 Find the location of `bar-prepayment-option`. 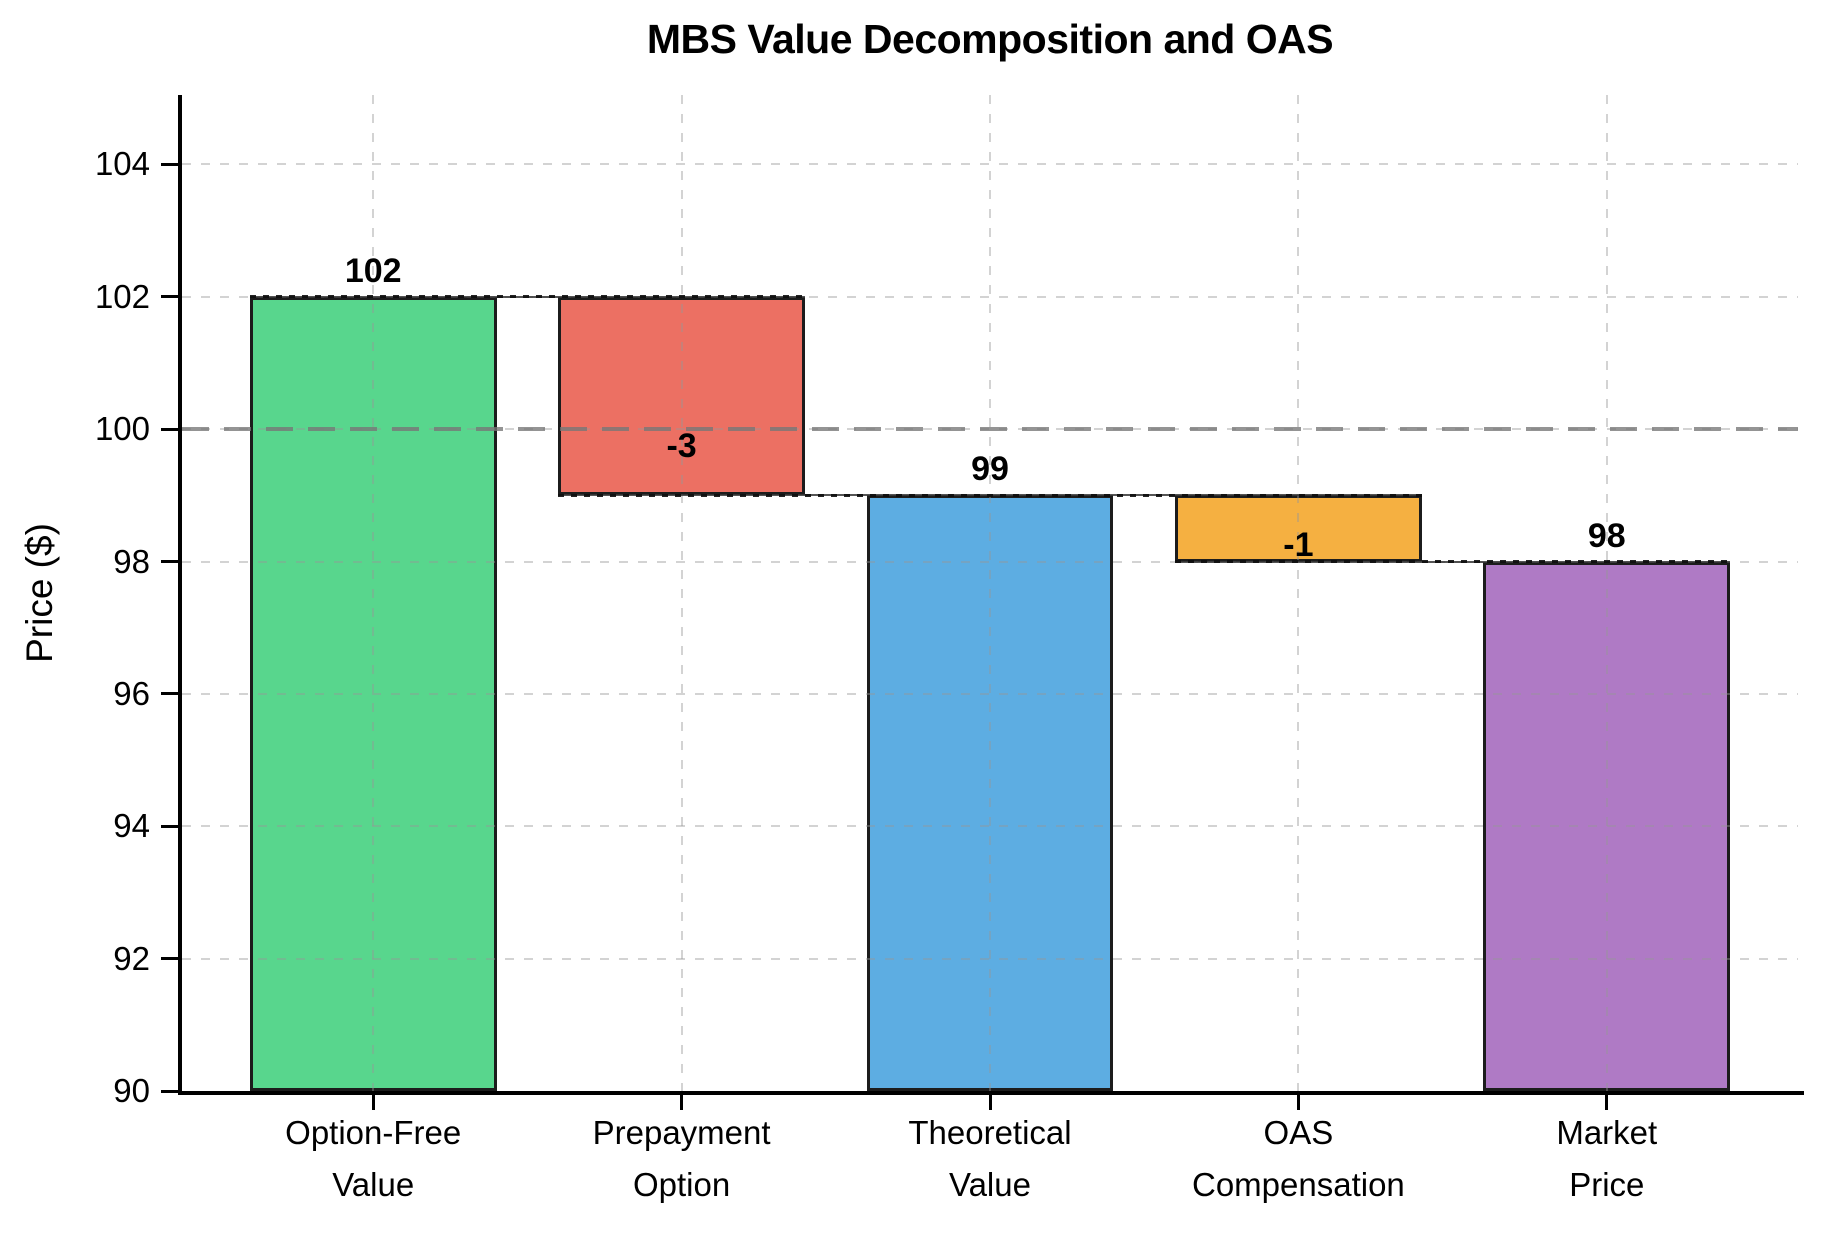

bar-prepayment-option is located at coordinates (681, 396).